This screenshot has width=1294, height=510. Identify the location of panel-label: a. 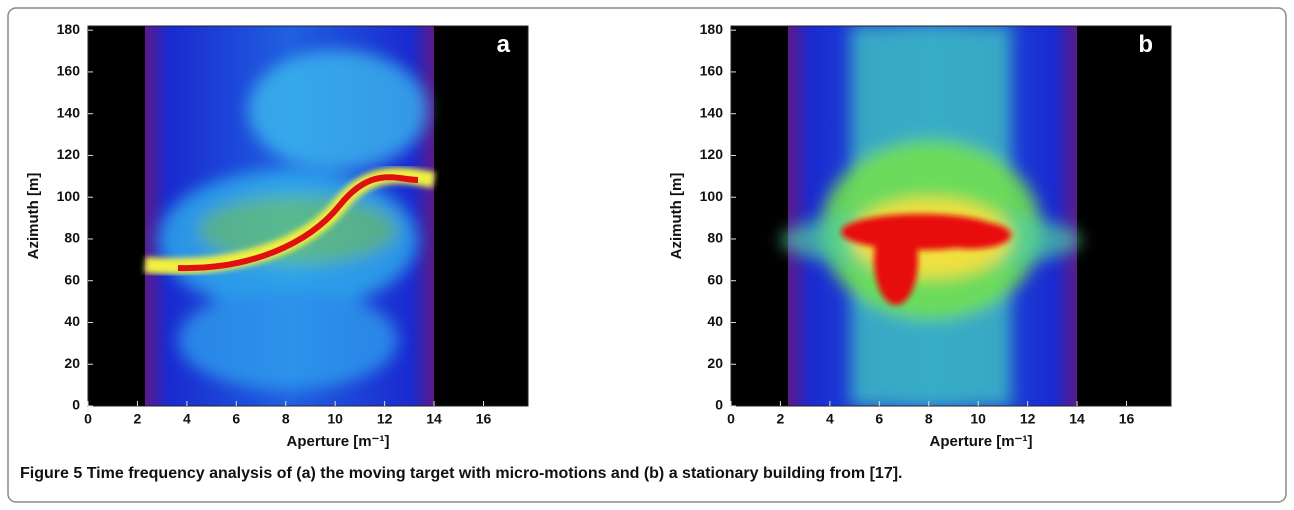
(504, 44).